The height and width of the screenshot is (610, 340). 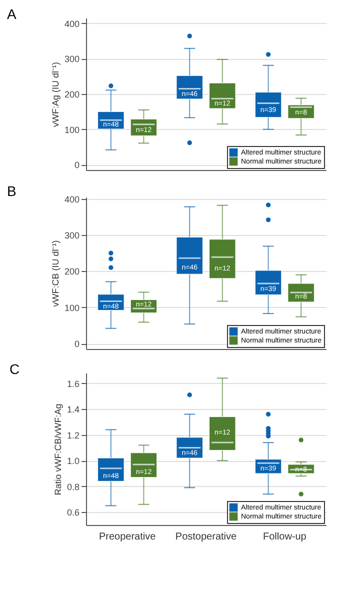 I want to click on y-tick-label: 0.8, so click(x=73, y=487).